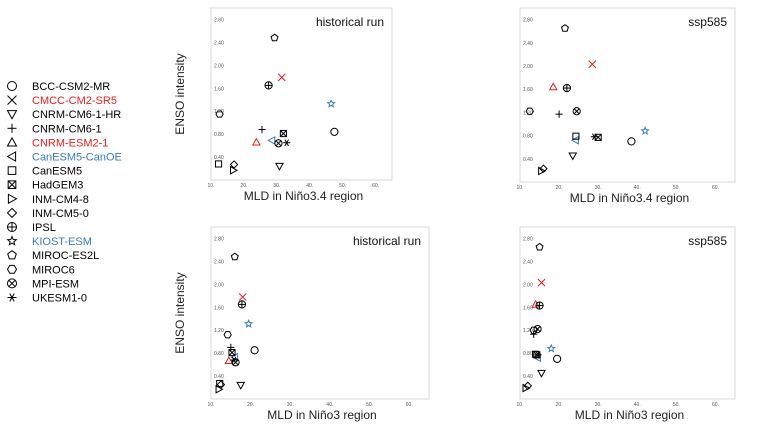 This screenshot has height=427, width=762. I want to click on point-canesm5, so click(576, 136).